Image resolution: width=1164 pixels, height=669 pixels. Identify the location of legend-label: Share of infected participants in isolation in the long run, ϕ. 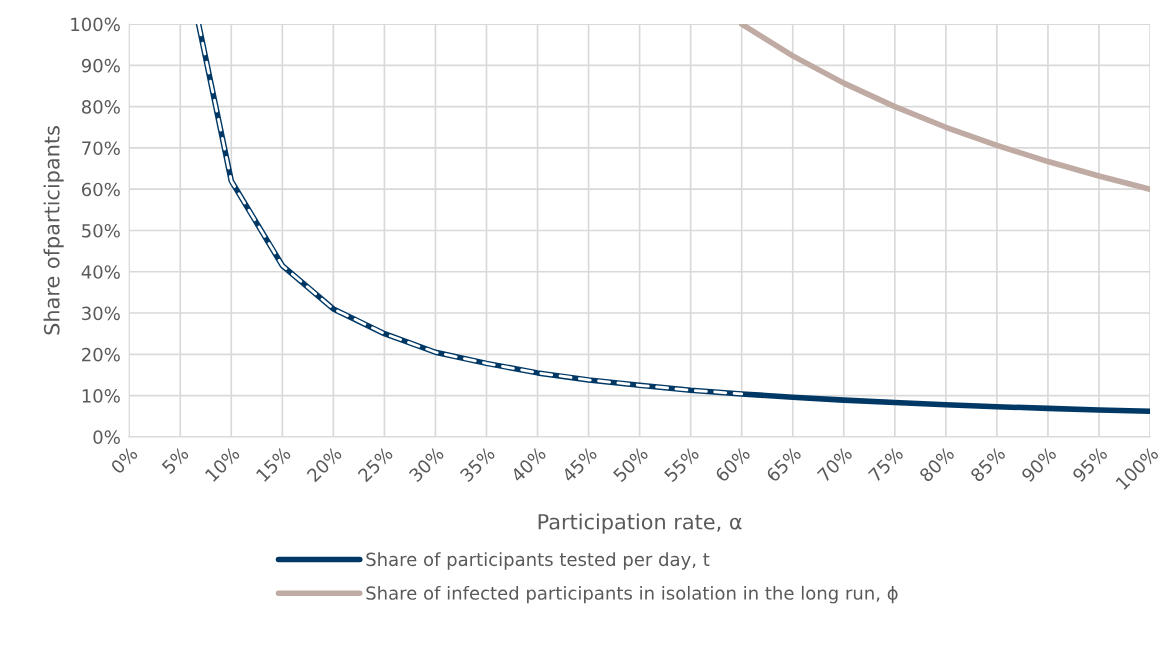
(632, 594).